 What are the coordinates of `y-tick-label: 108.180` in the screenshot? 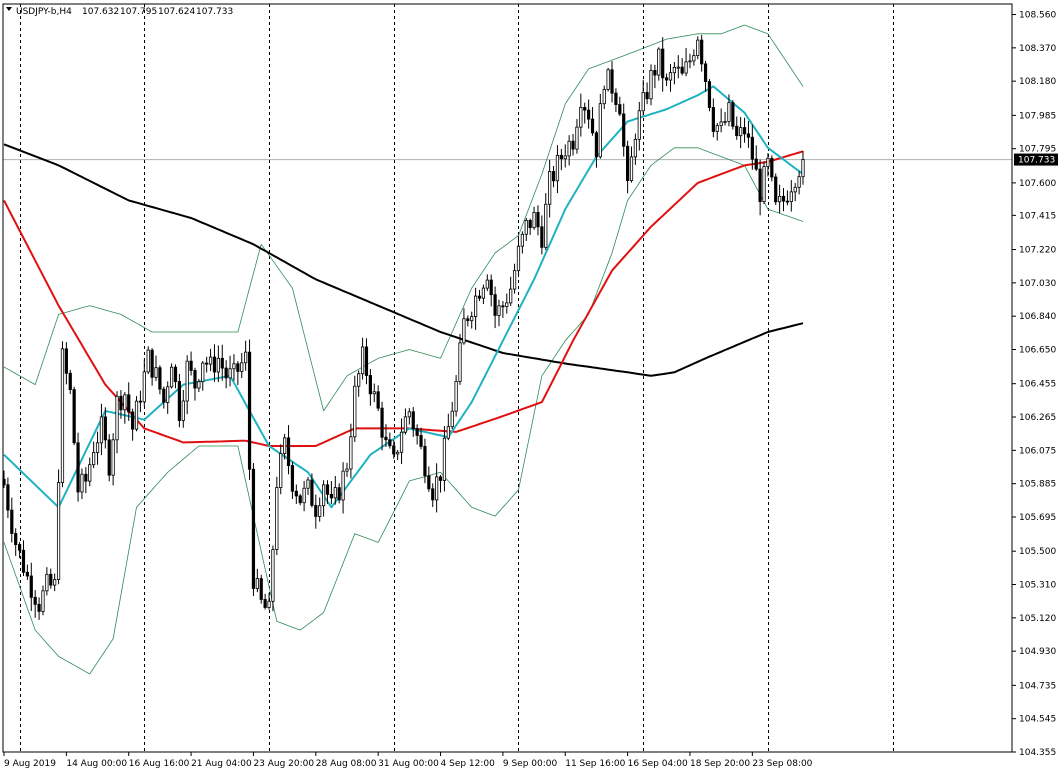 It's located at (1037, 82).